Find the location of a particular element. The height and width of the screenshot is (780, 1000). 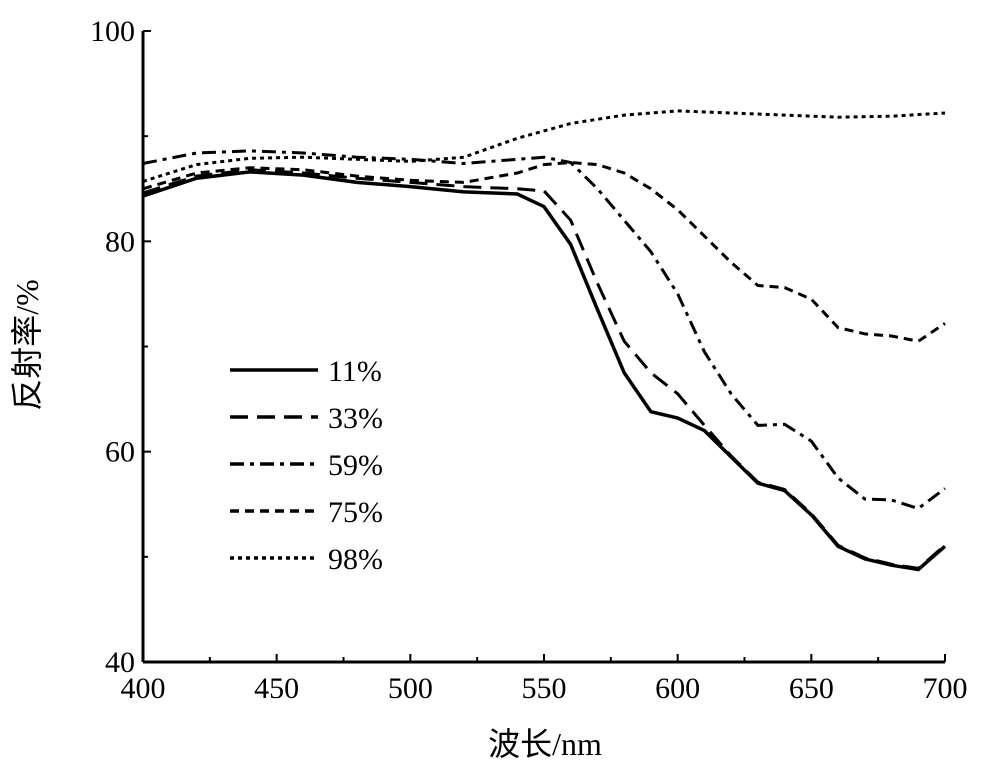

x-axis-label: 波长/nm is located at coordinates (545, 744).